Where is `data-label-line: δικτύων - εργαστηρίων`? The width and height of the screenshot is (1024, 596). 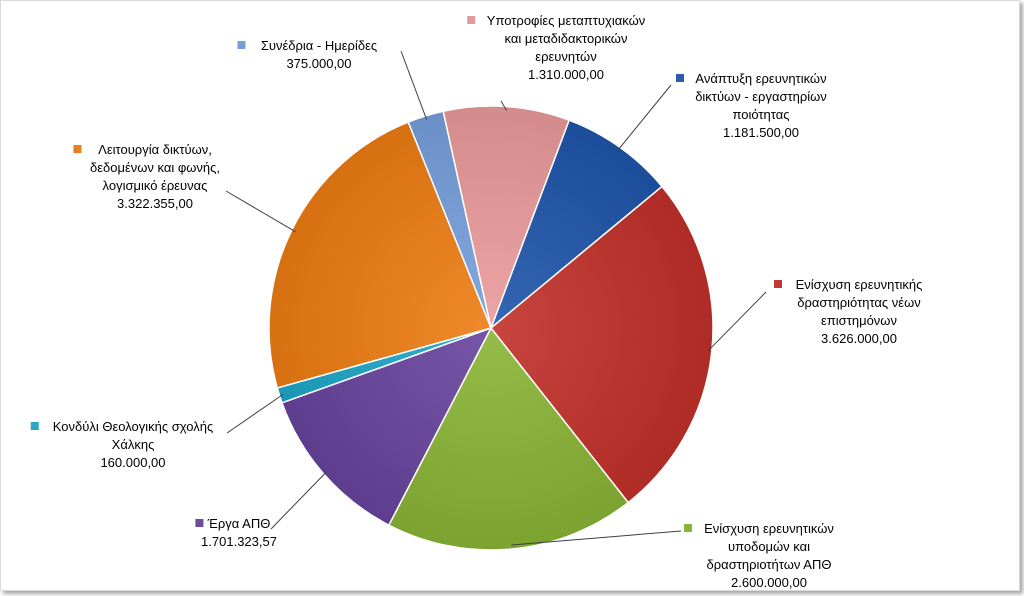
data-label-line: δικτύων - εργαστηρίων is located at coordinates (761, 96).